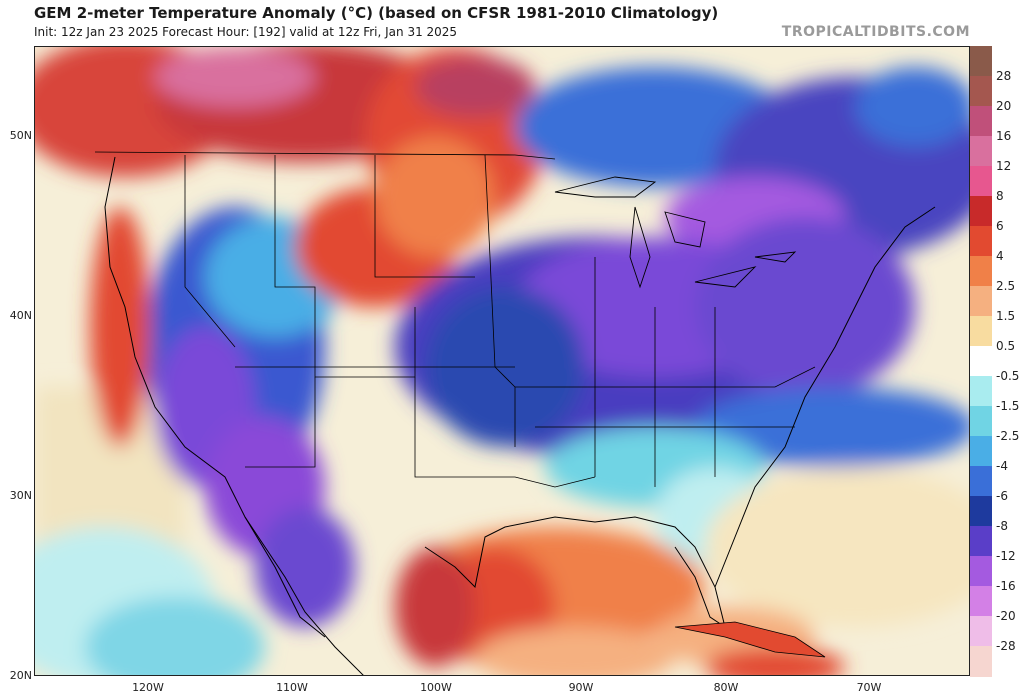 The image size is (1024, 696). What do you see at coordinates (1006, 586) in the screenshot?
I see `colorbar-tick-label: -16` at bounding box center [1006, 586].